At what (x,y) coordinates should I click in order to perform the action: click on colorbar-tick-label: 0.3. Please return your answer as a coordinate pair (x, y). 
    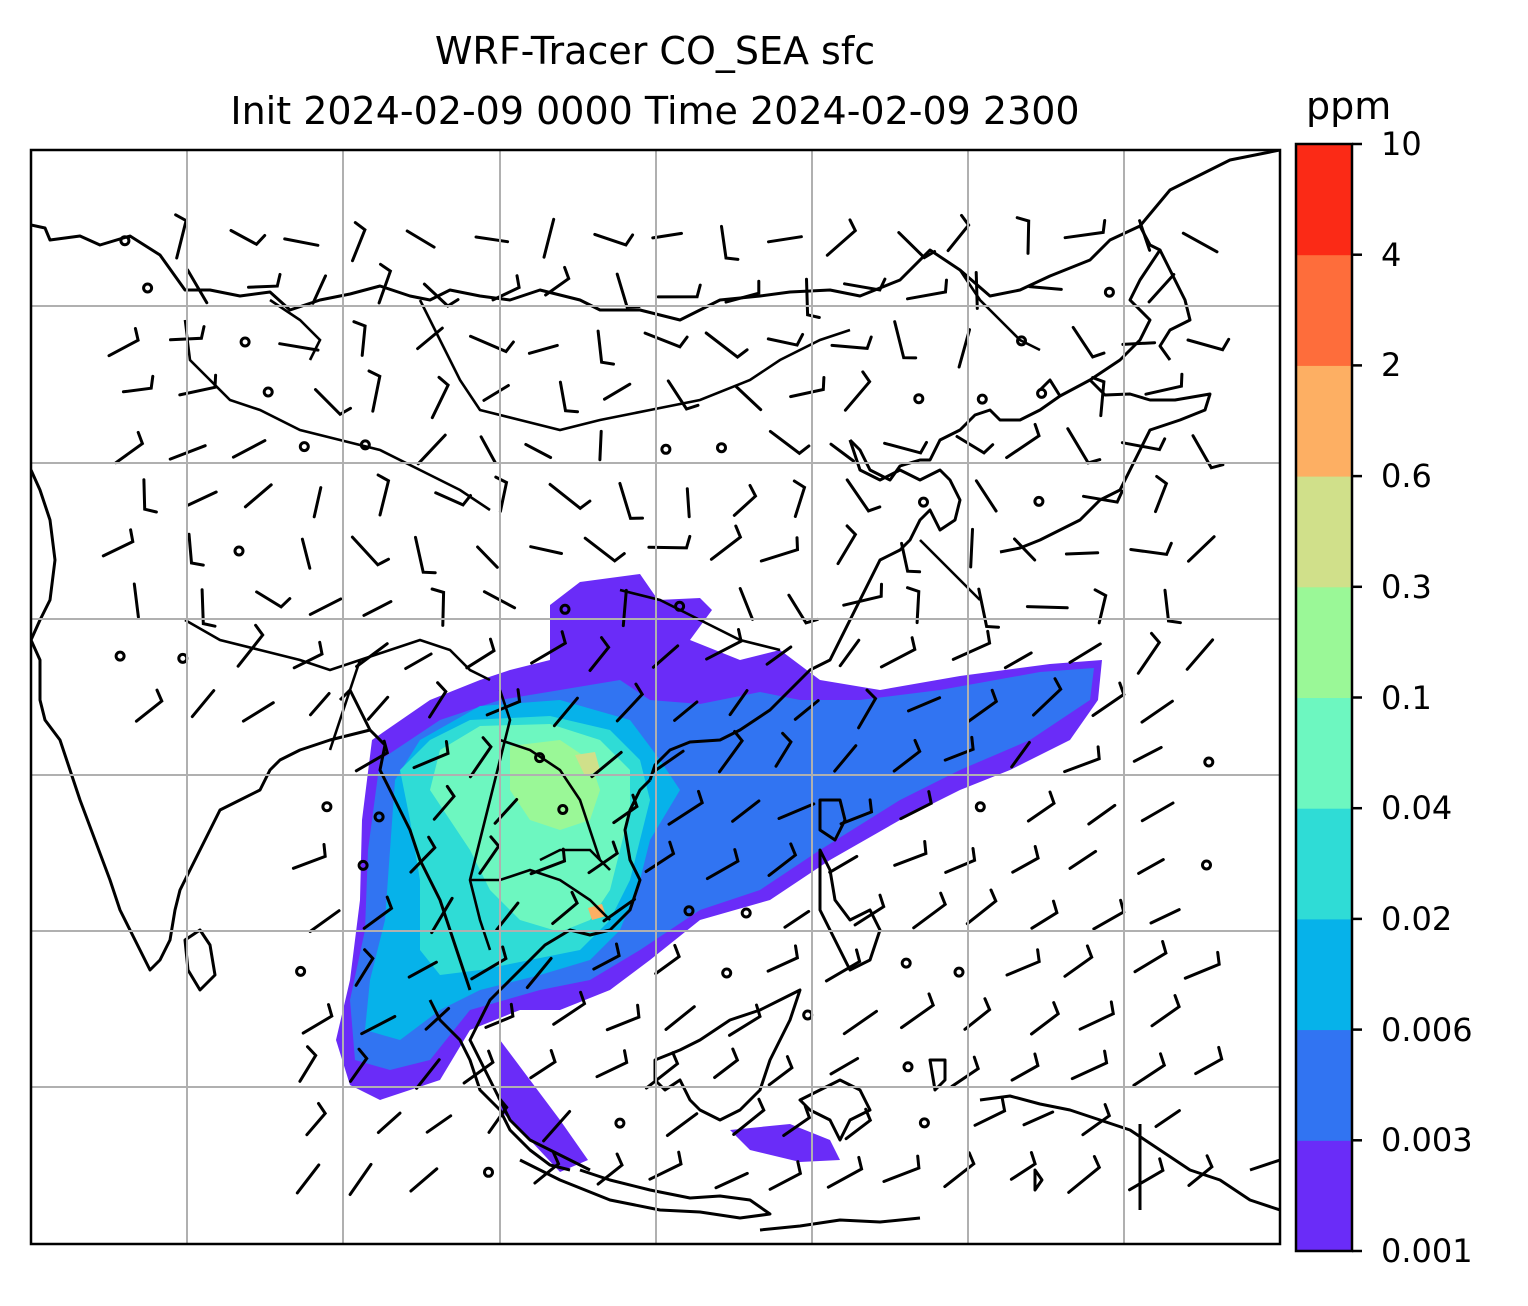
    Looking at the image, I should click on (1406, 586).